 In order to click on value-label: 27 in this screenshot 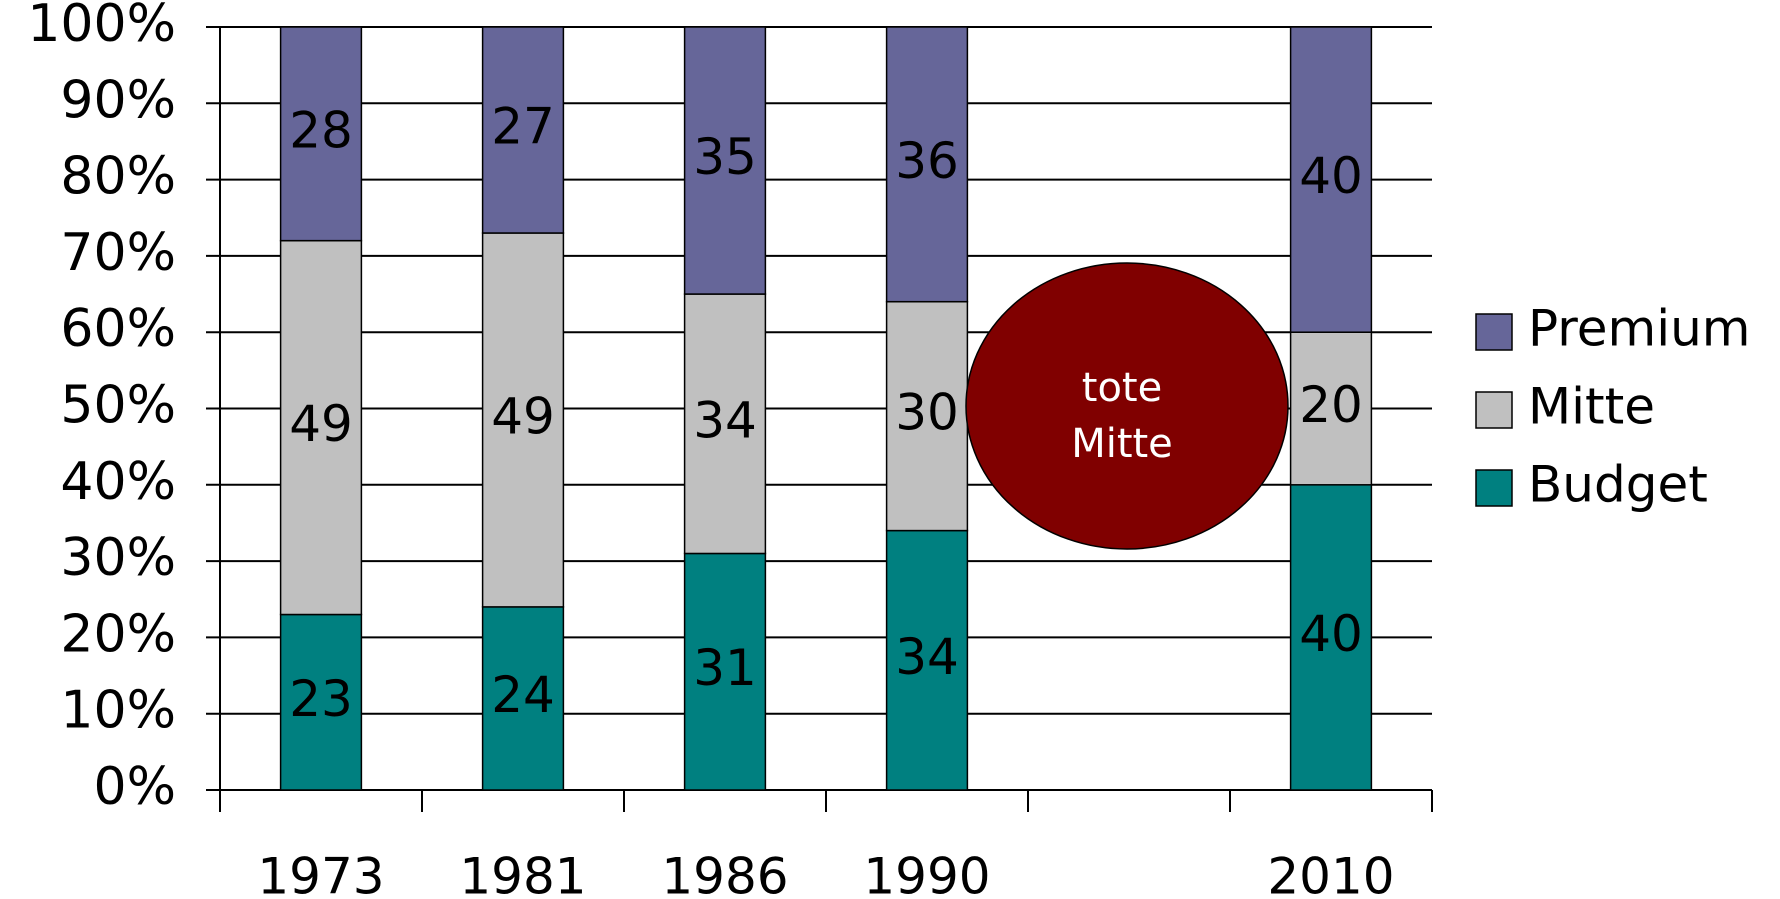, I will do `click(523, 127)`.